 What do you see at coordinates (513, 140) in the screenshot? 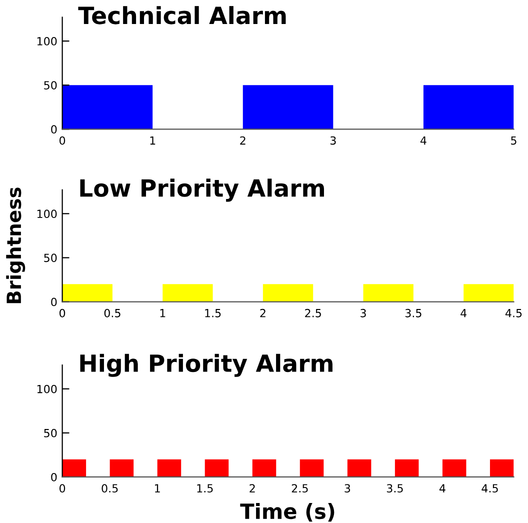
I see `x-tick-label: 5` at bounding box center [513, 140].